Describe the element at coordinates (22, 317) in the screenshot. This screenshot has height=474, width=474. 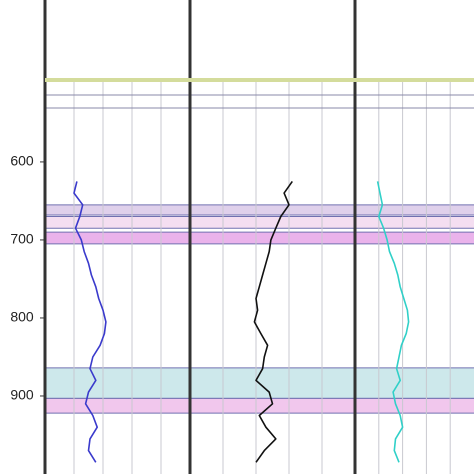
I see `y-tick-label: 800` at that location.